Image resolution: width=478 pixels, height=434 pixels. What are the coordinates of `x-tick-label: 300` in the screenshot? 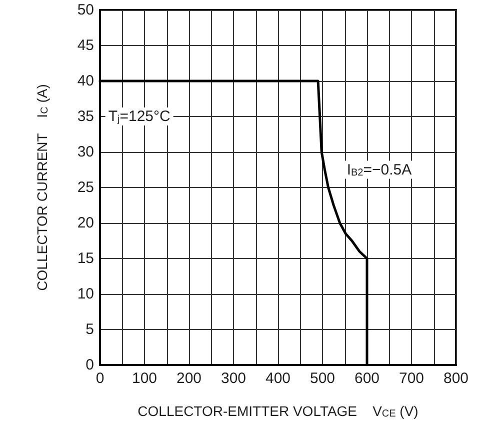 It's located at (233, 378).